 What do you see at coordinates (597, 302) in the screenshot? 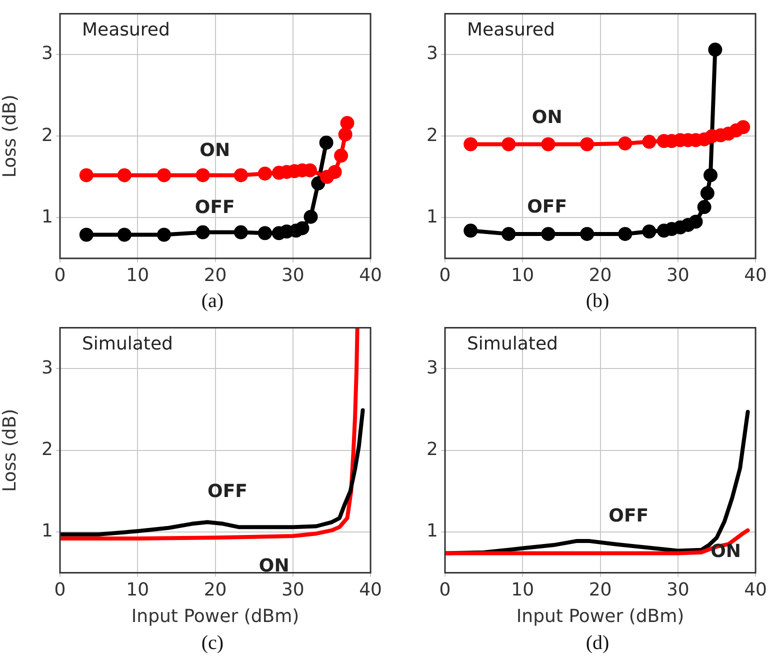
I see `text: (b)` at bounding box center [597, 302].